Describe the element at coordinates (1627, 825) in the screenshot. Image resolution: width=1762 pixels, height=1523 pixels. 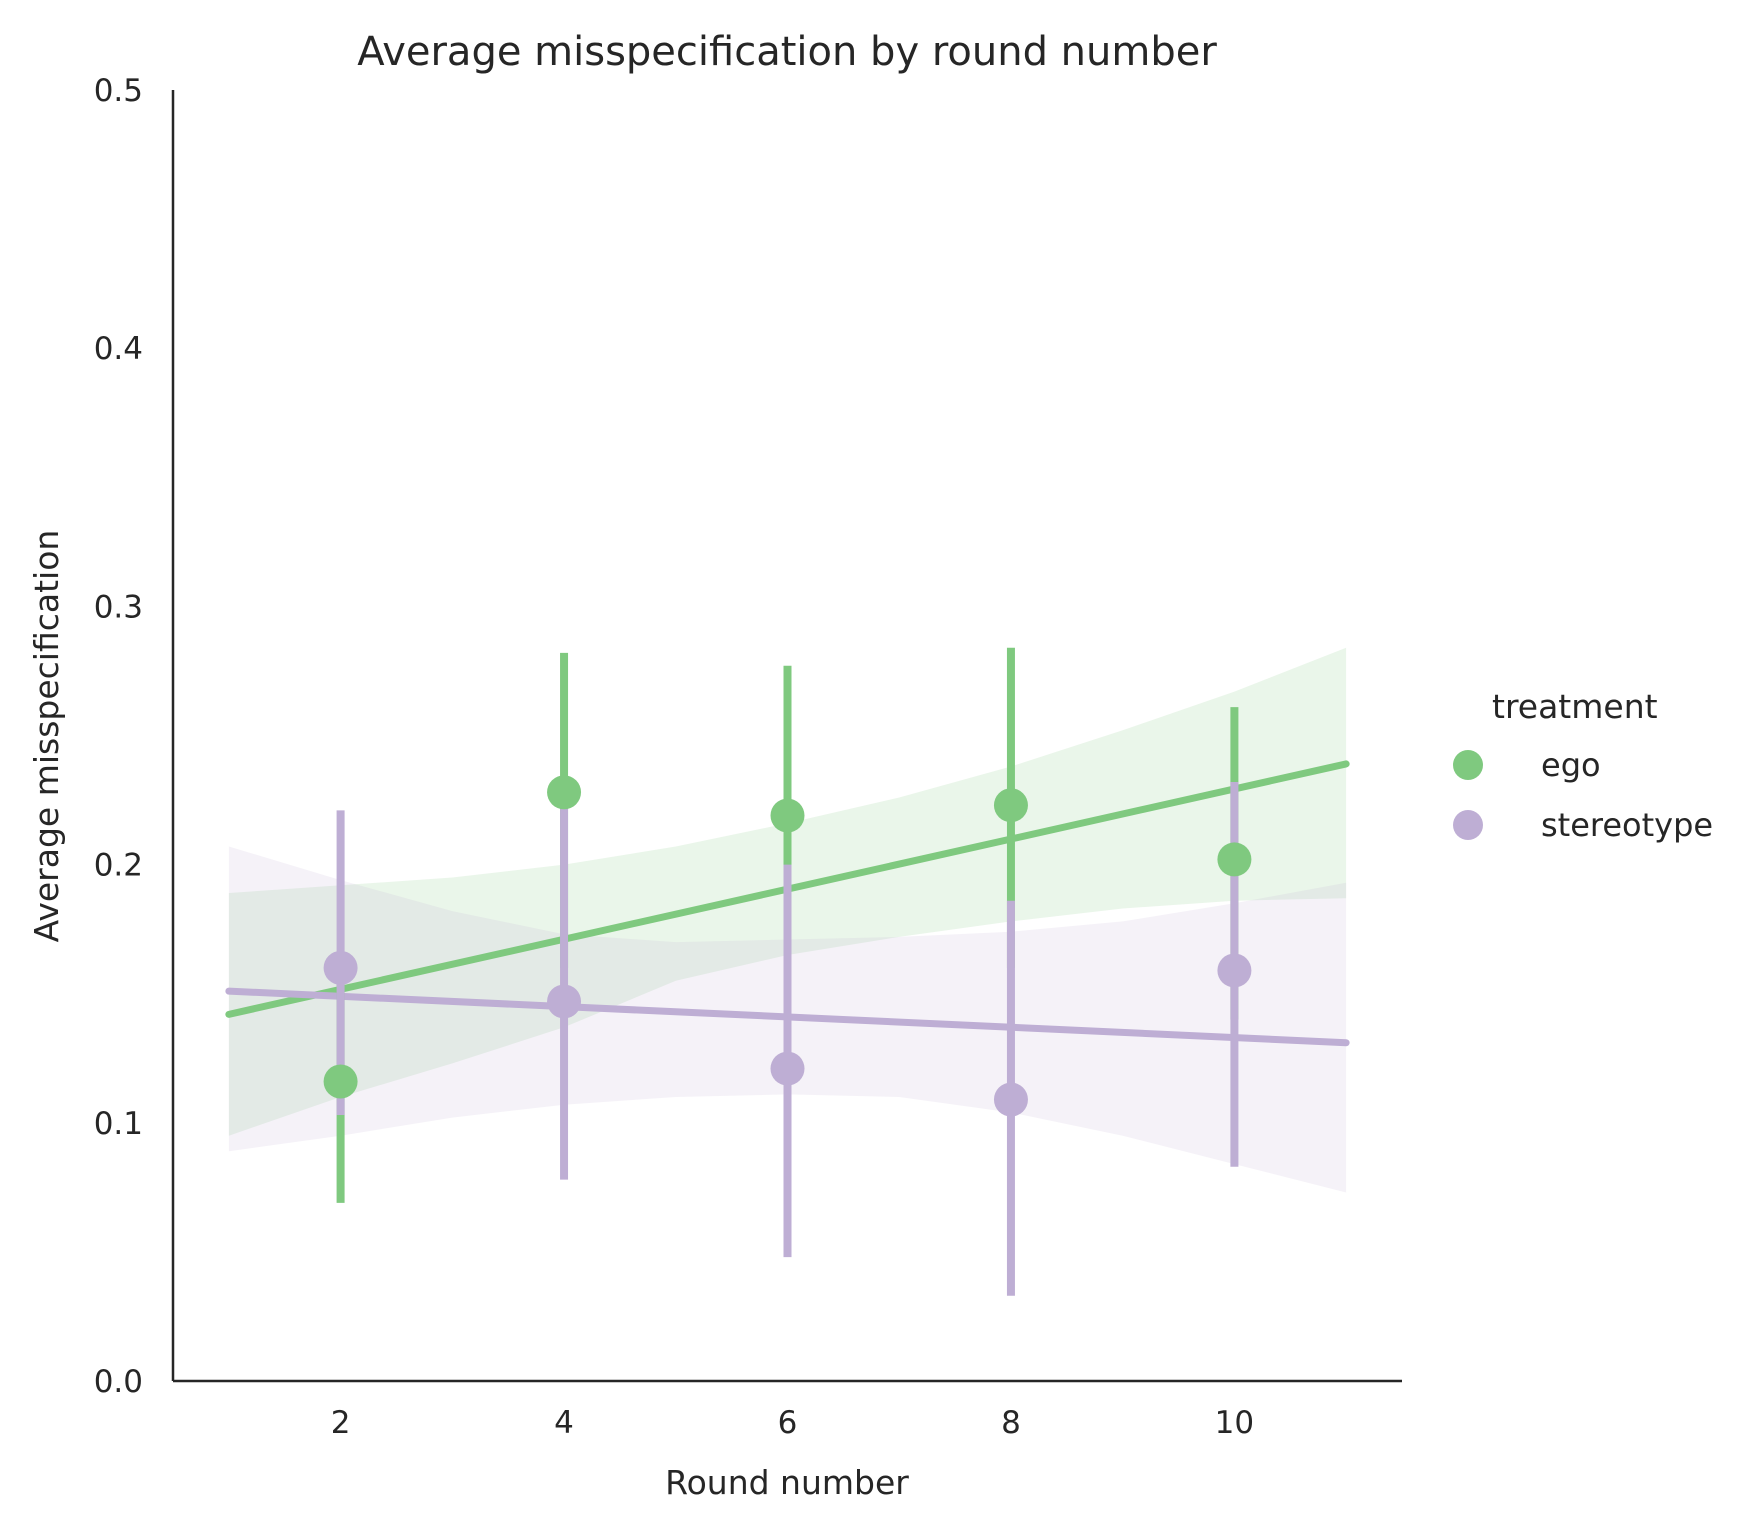
I see `legend-label-stereotype: stereotype` at that location.